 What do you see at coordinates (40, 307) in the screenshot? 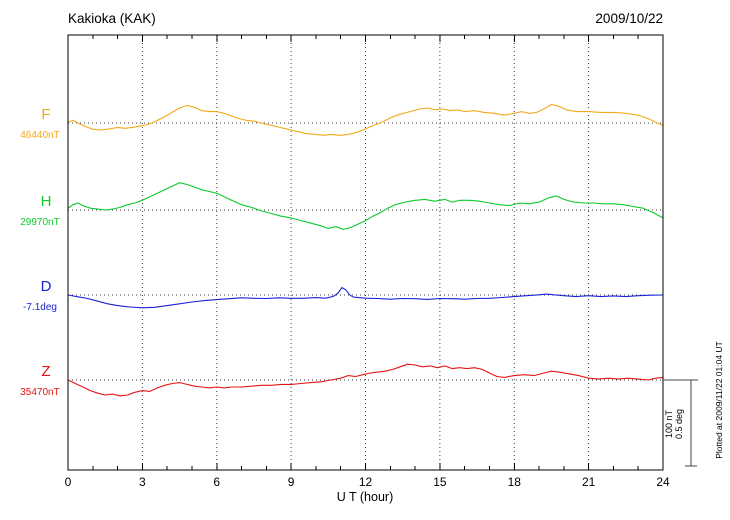
I see `series-baseline-value-D: -7.1deg` at bounding box center [40, 307].